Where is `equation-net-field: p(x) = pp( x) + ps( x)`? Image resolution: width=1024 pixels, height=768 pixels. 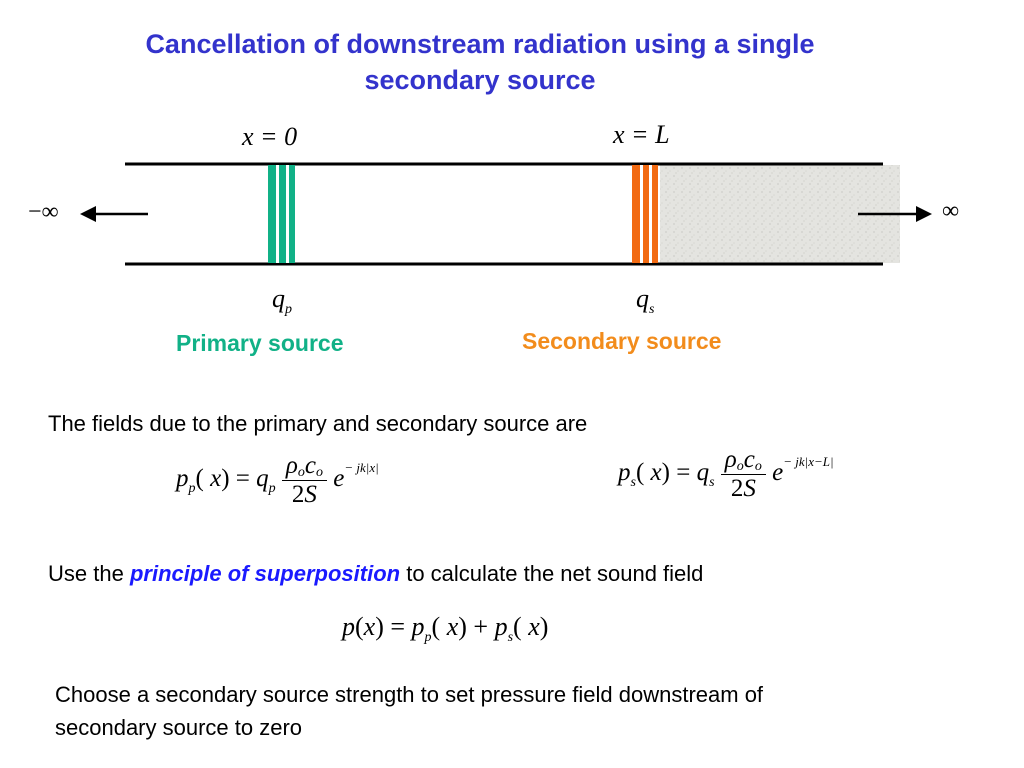
equation-net-field: p(x) = pp( x) + ps( x) is located at coordinates (445, 628).